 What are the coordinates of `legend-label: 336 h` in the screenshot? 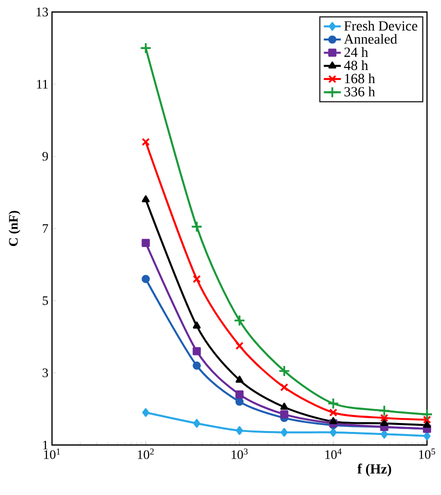 It's located at (359, 91).